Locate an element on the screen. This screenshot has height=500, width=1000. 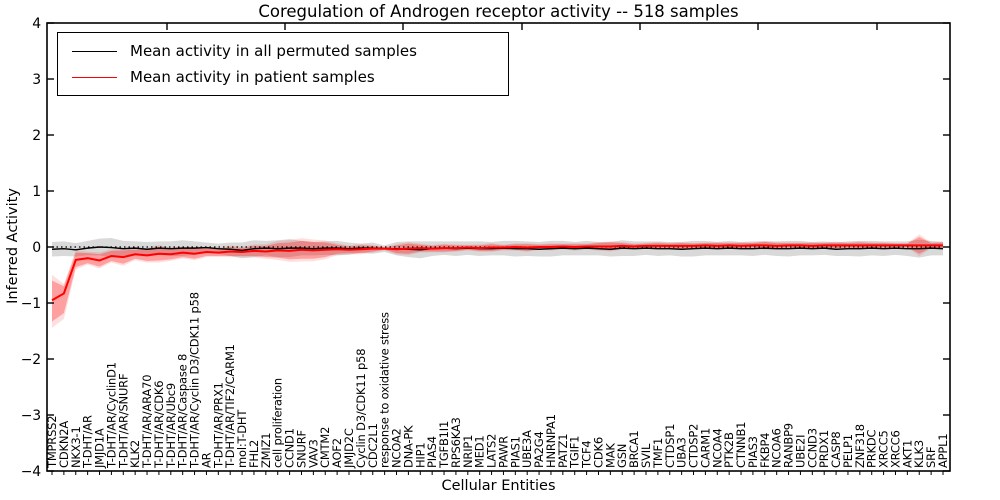
x-category-label: PRDX1 is located at coordinates (824, 449).